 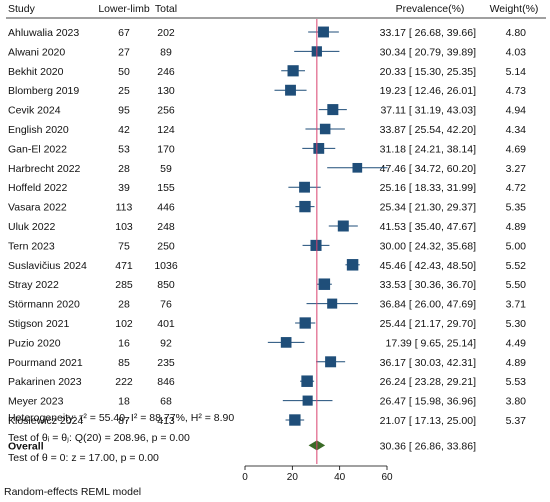 What do you see at coordinates (428, 246) in the screenshot?
I see `study-ci-text: 30.00 [ 24.32, 35.68]` at bounding box center [428, 246].